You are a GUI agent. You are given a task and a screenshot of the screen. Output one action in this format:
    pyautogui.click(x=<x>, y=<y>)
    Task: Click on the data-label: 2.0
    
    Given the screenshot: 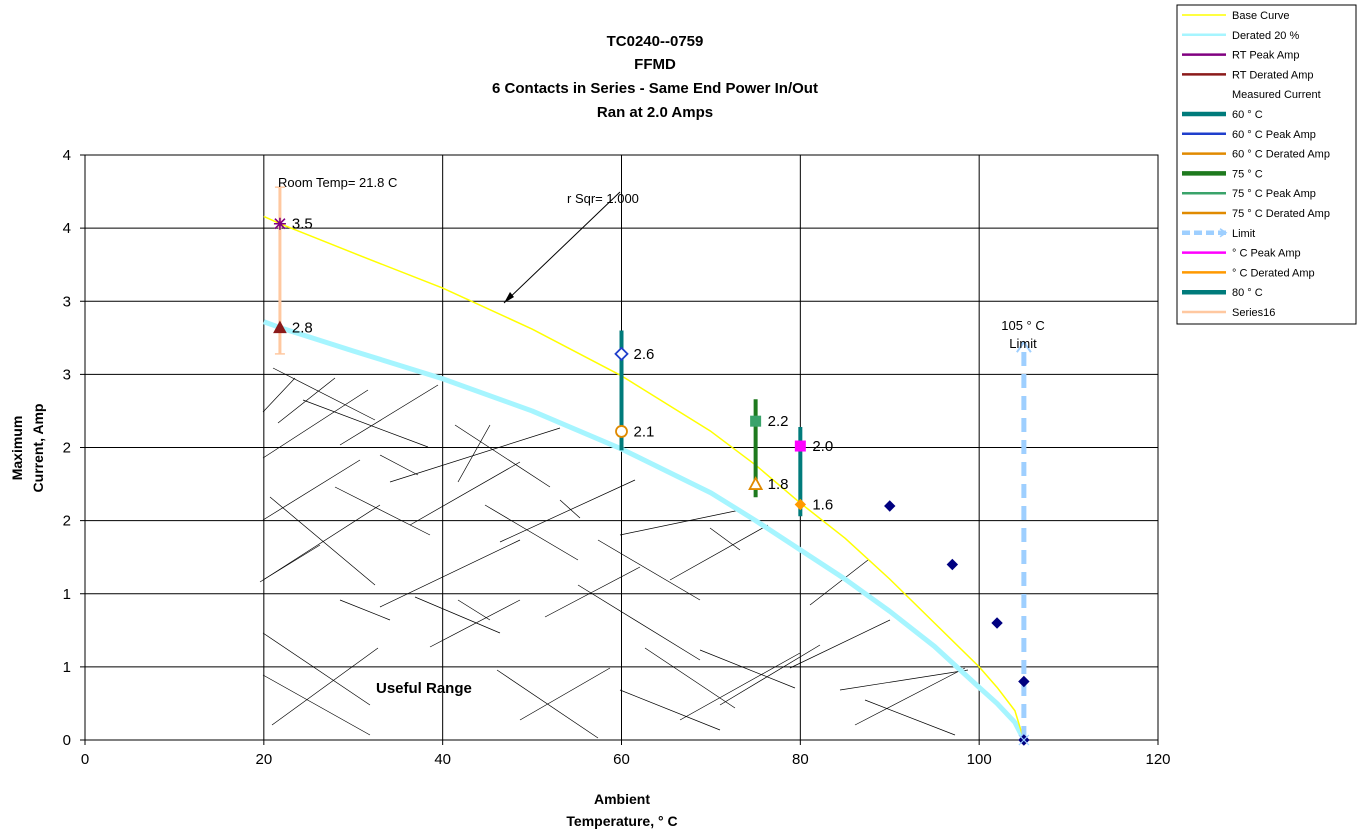 What is the action you would take?
    pyautogui.click(x=822, y=446)
    